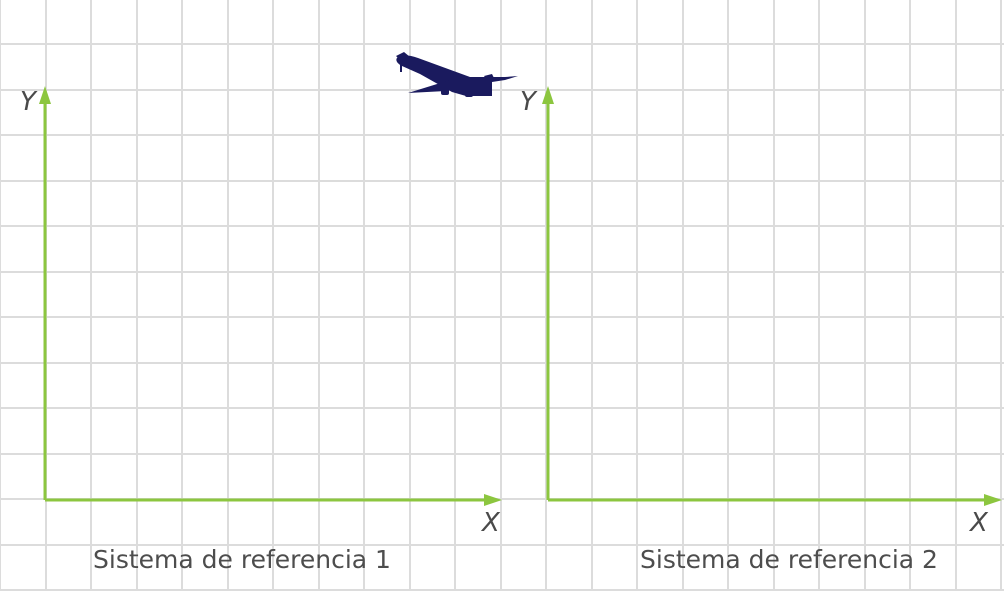  Describe the element at coordinates (529, 102) in the screenshot. I see `frame-2-y-label: Y` at that location.